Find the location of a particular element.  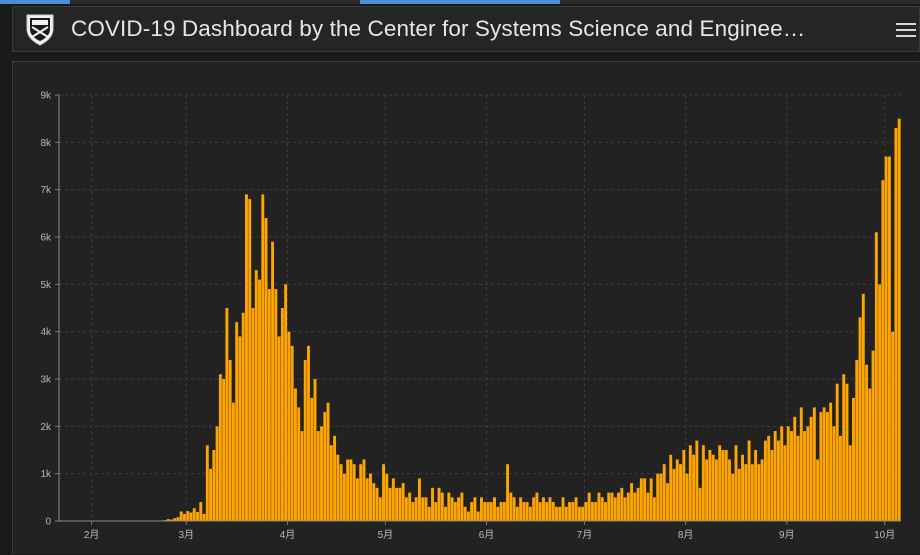

hamburger-menu-icon is located at coordinates (906, 29).